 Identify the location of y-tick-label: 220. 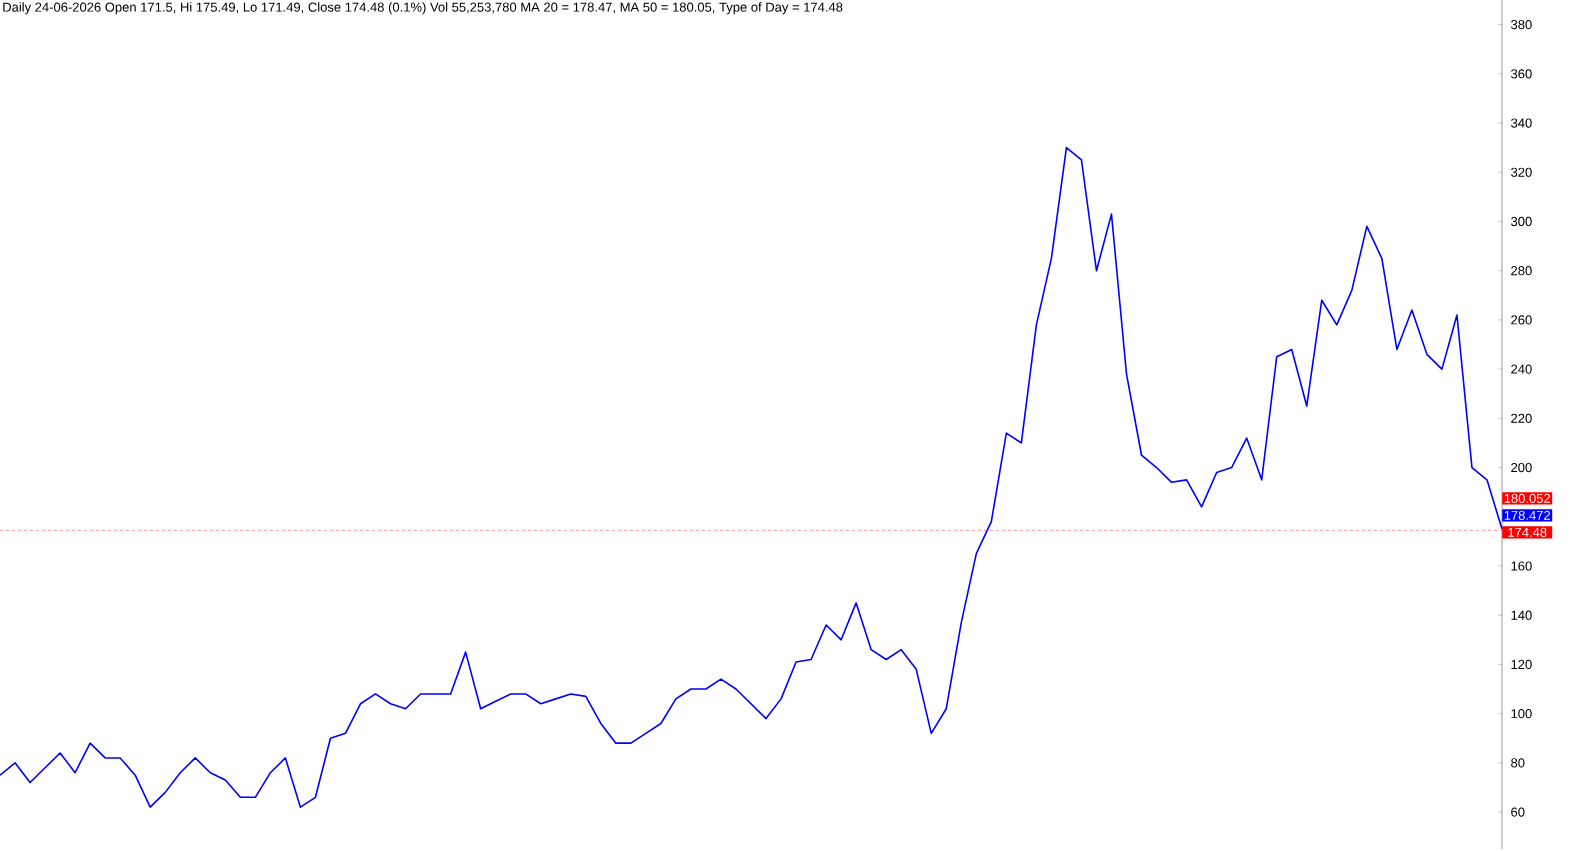
(1521, 418).